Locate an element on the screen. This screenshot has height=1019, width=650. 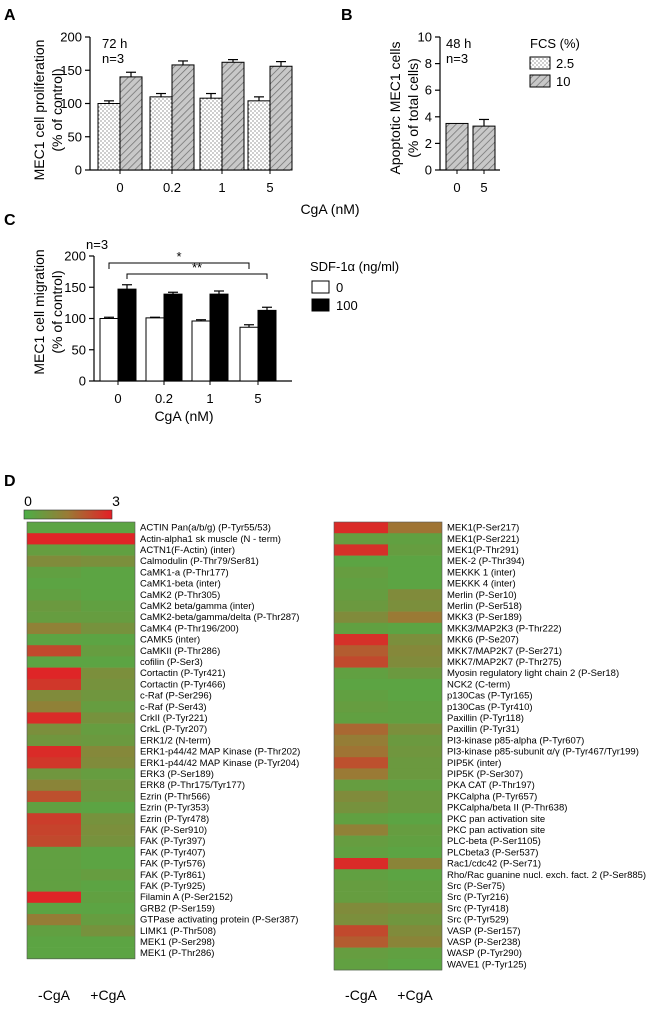
panel-a-ytick-label: 0 is located at coordinates (78, 170).